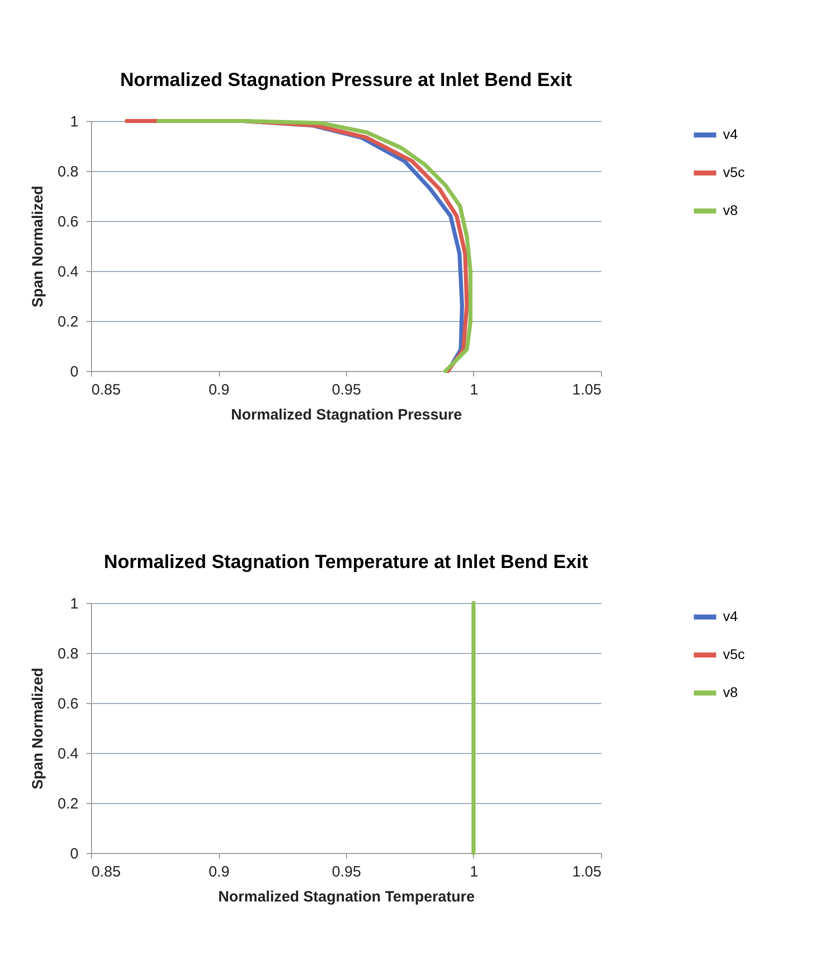 This screenshot has height=957, width=817. What do you see at coordinates (346, 897) in the screenshot?
I see `x-axis-title: Normalized Stagnation Temperature` at bounding box center [346, 897].